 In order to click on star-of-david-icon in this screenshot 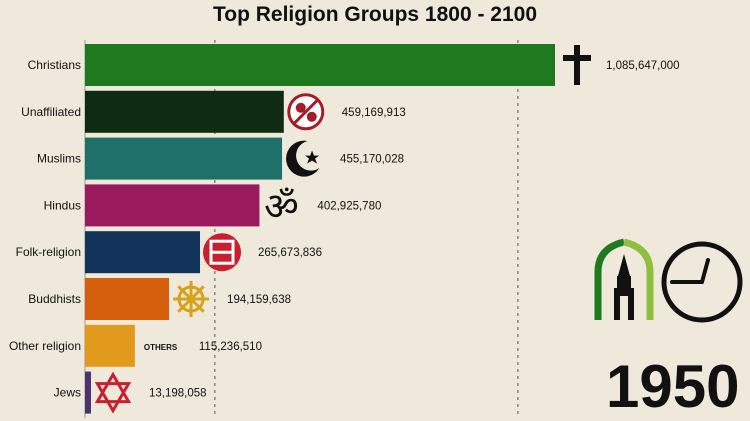, I will do `click(113, 392)`.